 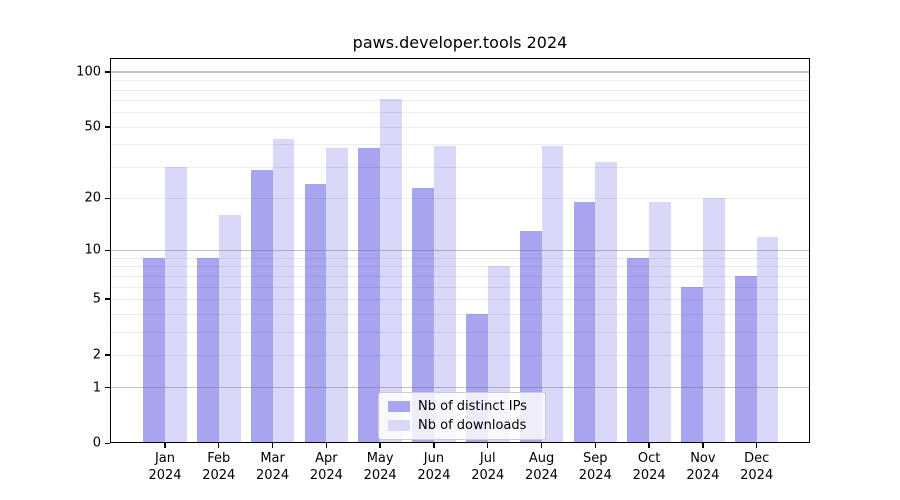 What do you see at coordinates (92, 250) in the screenshot?
I see `y-tick-label: 10` at bounding box center [92, 250].